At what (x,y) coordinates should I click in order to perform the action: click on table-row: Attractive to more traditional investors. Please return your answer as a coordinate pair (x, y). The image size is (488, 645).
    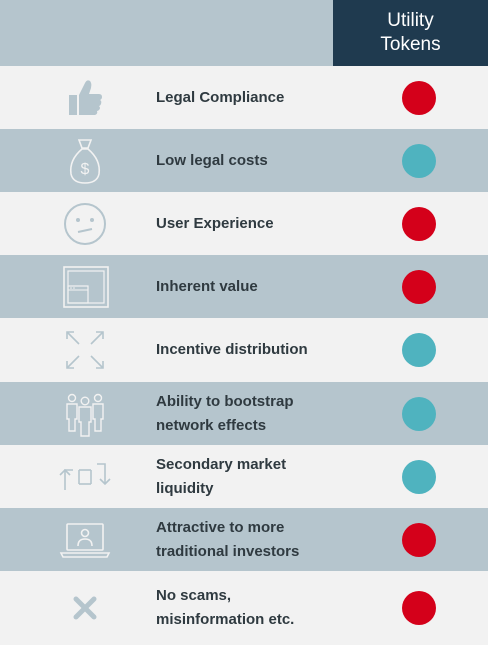
    Looking at the image, I should click on (244, 539).